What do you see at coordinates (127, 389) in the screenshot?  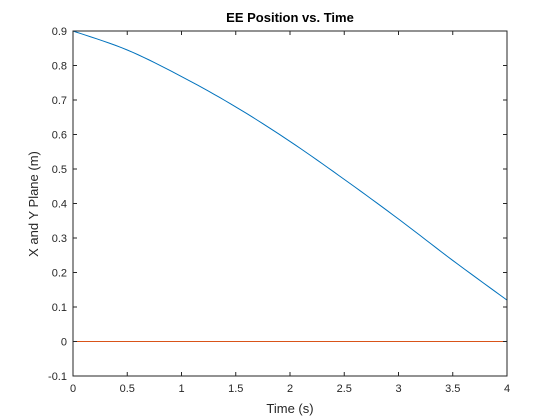 I see `x-tick-label: 0.5` at bounding box center [127, 389].